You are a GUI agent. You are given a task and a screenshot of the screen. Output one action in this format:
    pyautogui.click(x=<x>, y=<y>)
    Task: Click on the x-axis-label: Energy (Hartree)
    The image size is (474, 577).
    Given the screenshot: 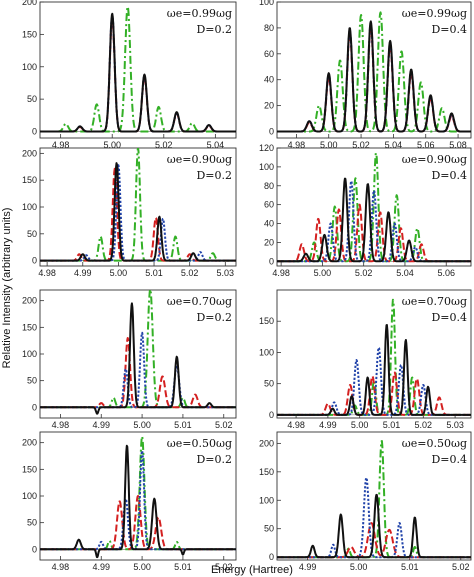 What is the action you would take?
    pyautogui.click(x=252, y=570)
    